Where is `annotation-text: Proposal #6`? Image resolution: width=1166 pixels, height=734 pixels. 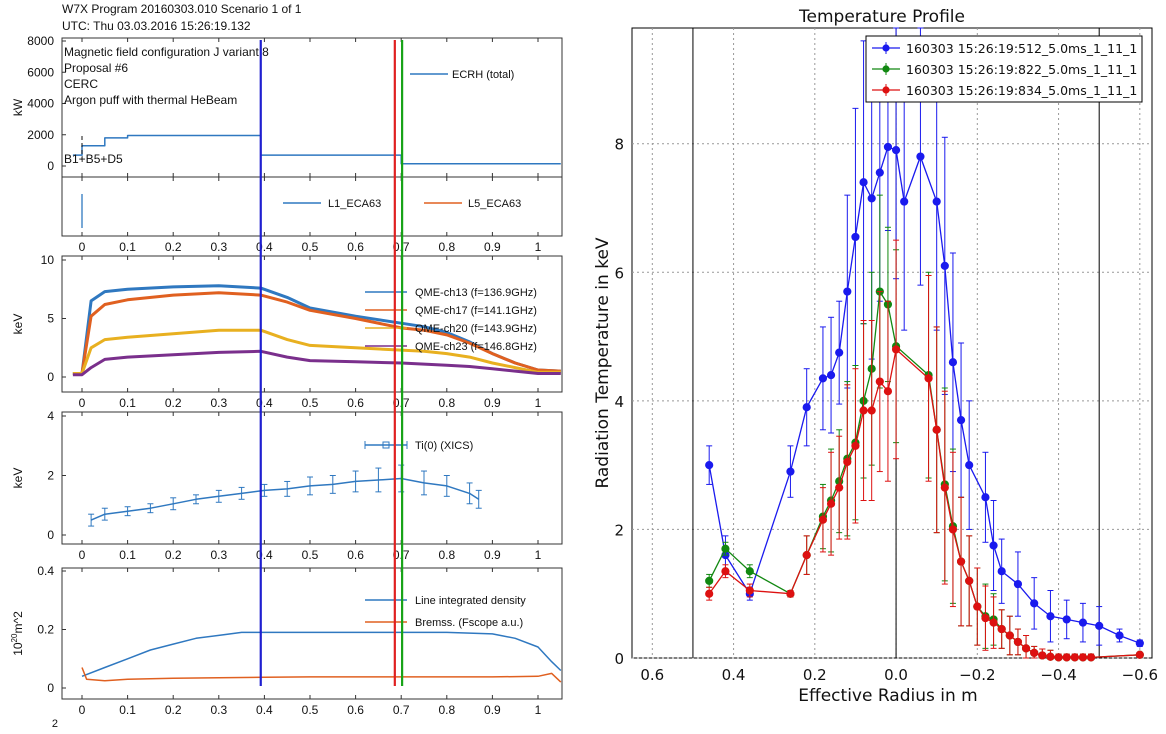
annotation-text: Proposal #6 is located at coordinates (96, 68).